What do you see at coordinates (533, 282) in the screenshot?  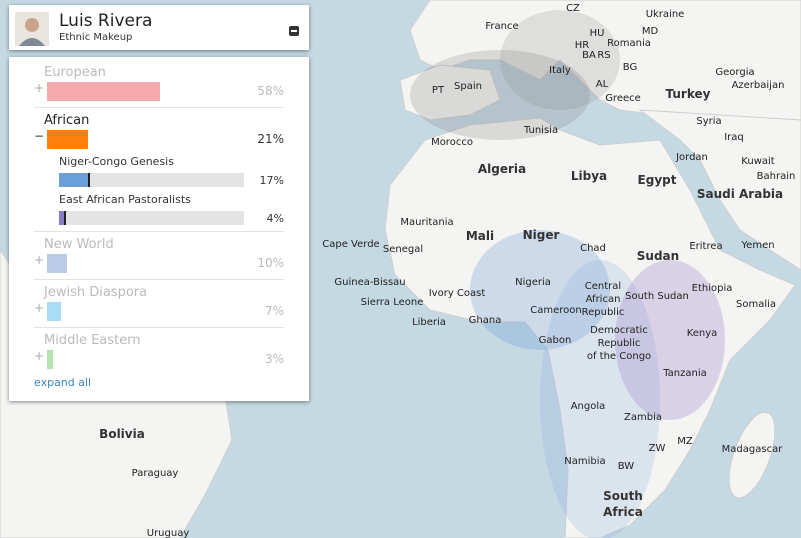 I see `map-label: Nigeria` at bounding box center [533, 282].